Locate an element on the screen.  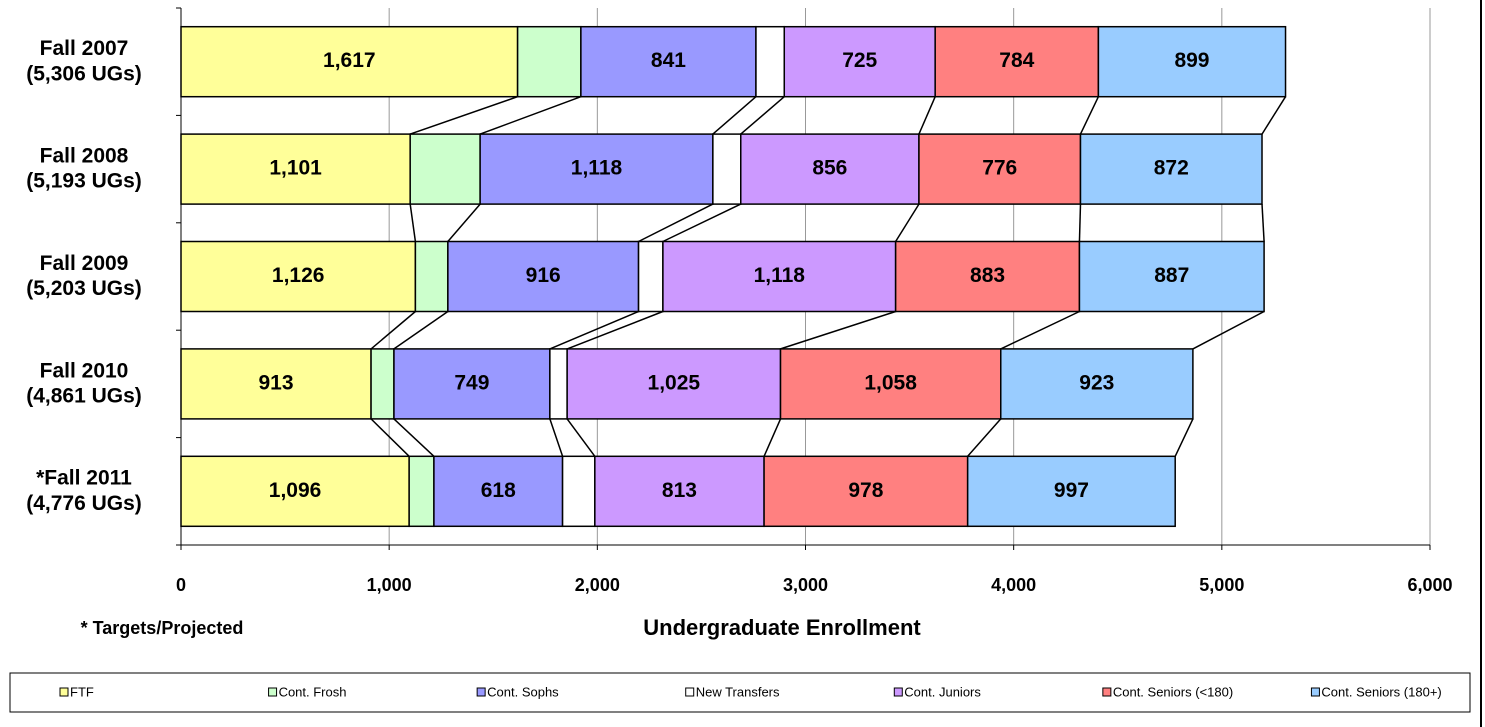
legend-label: Cont. Frosh is located at coordinates (313, 691).